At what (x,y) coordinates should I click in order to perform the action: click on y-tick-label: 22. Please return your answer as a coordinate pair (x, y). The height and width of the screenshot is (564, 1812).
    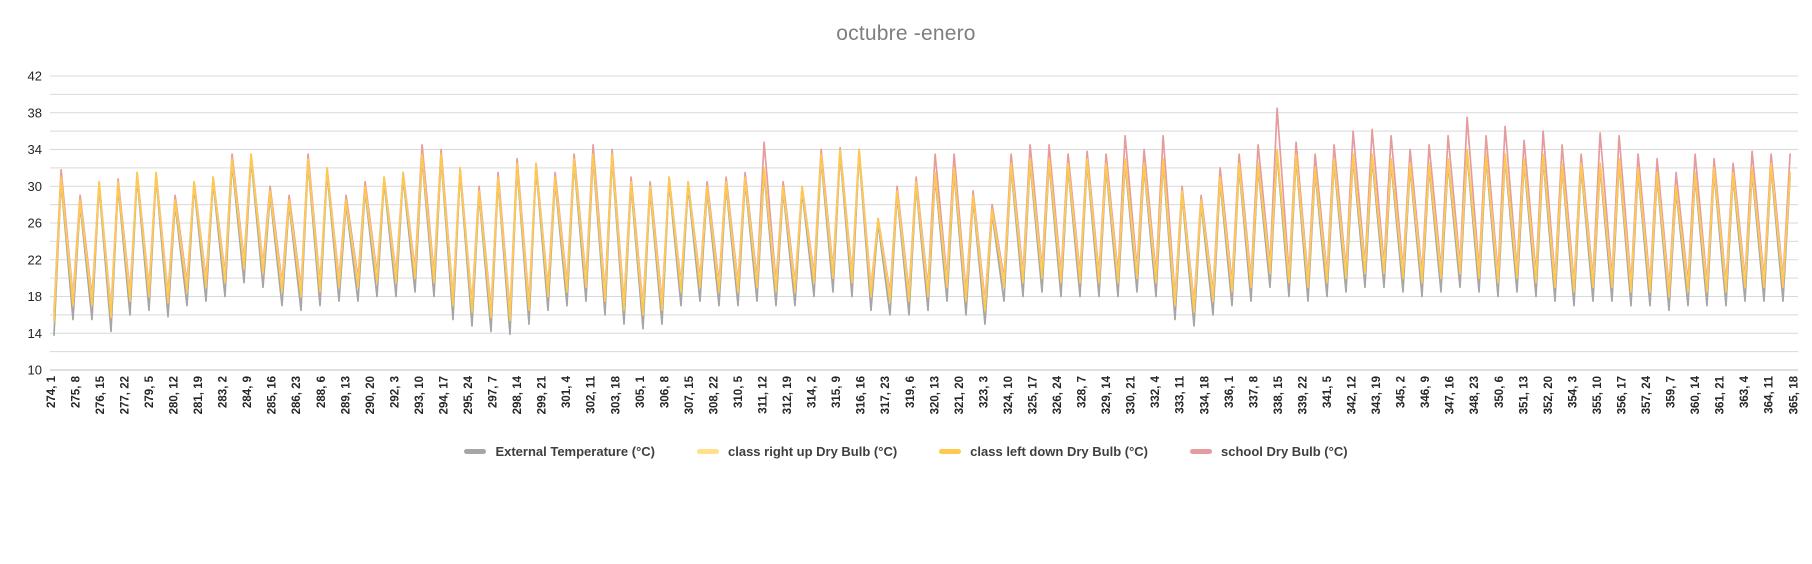
    Looking at the image, I should click on (35, 259).